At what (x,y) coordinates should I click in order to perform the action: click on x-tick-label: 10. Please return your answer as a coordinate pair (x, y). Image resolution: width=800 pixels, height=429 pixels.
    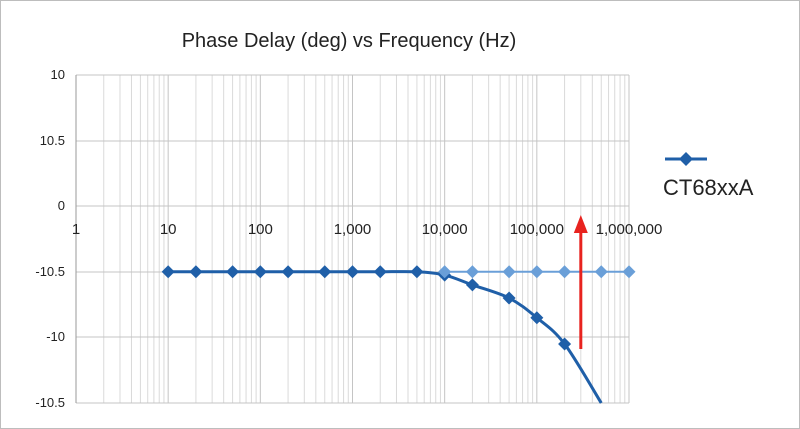
    Looking at the image, I should click on (168, 229).